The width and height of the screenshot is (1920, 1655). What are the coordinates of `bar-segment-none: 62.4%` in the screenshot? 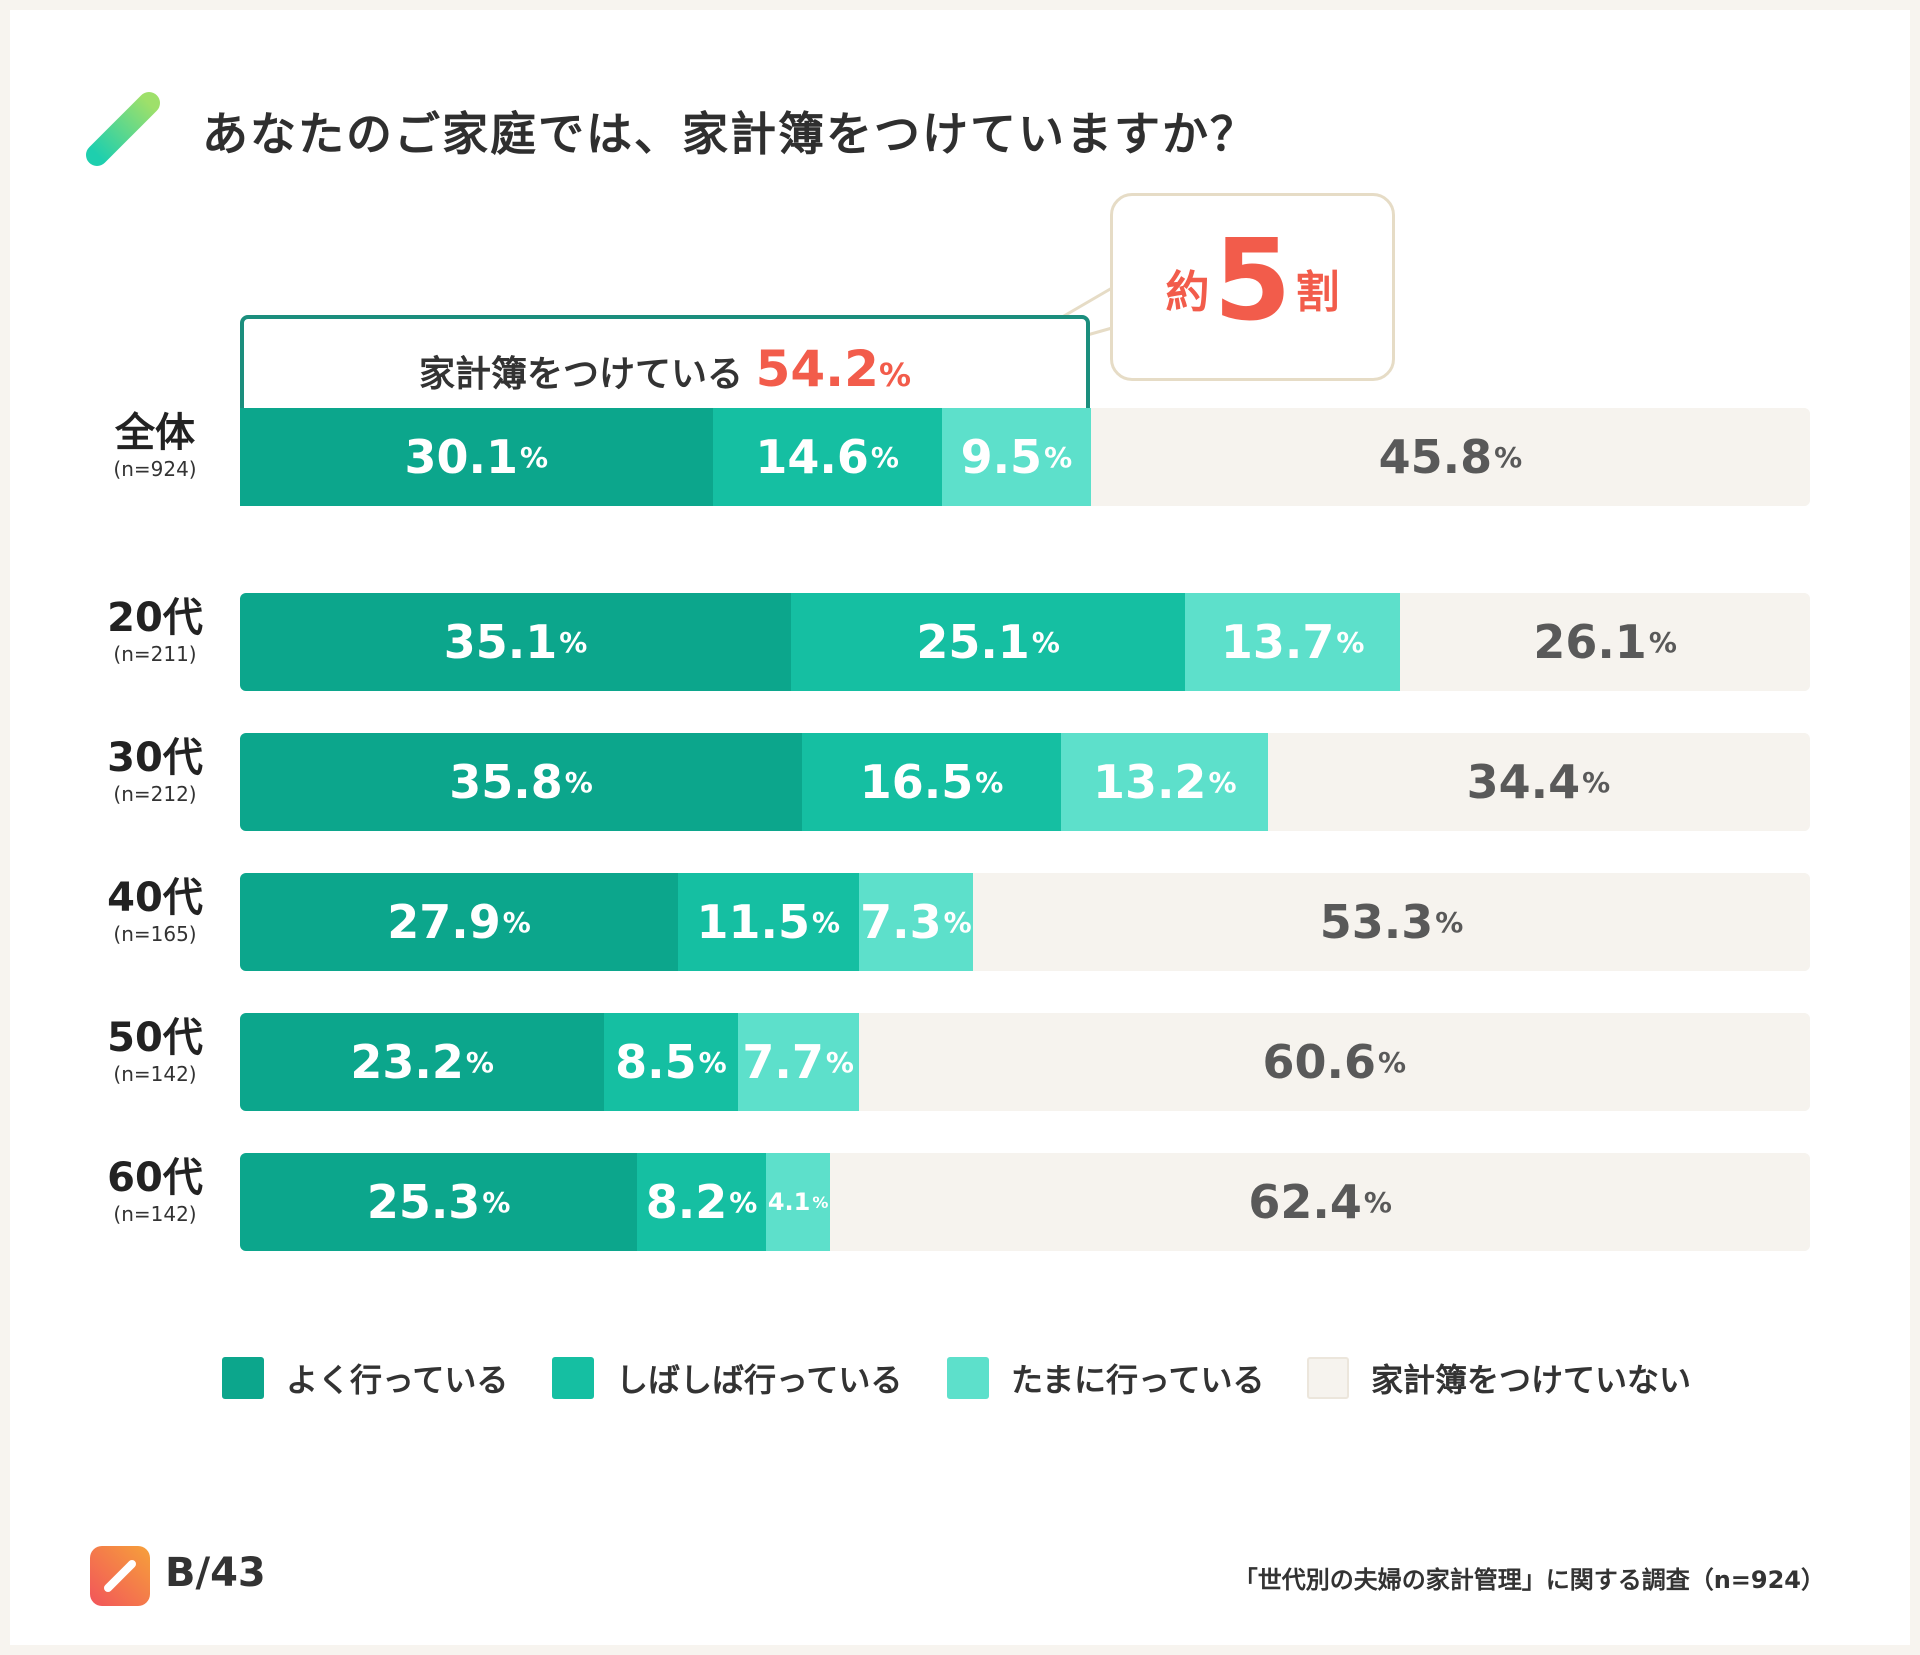 It's located at (1320, 1202).